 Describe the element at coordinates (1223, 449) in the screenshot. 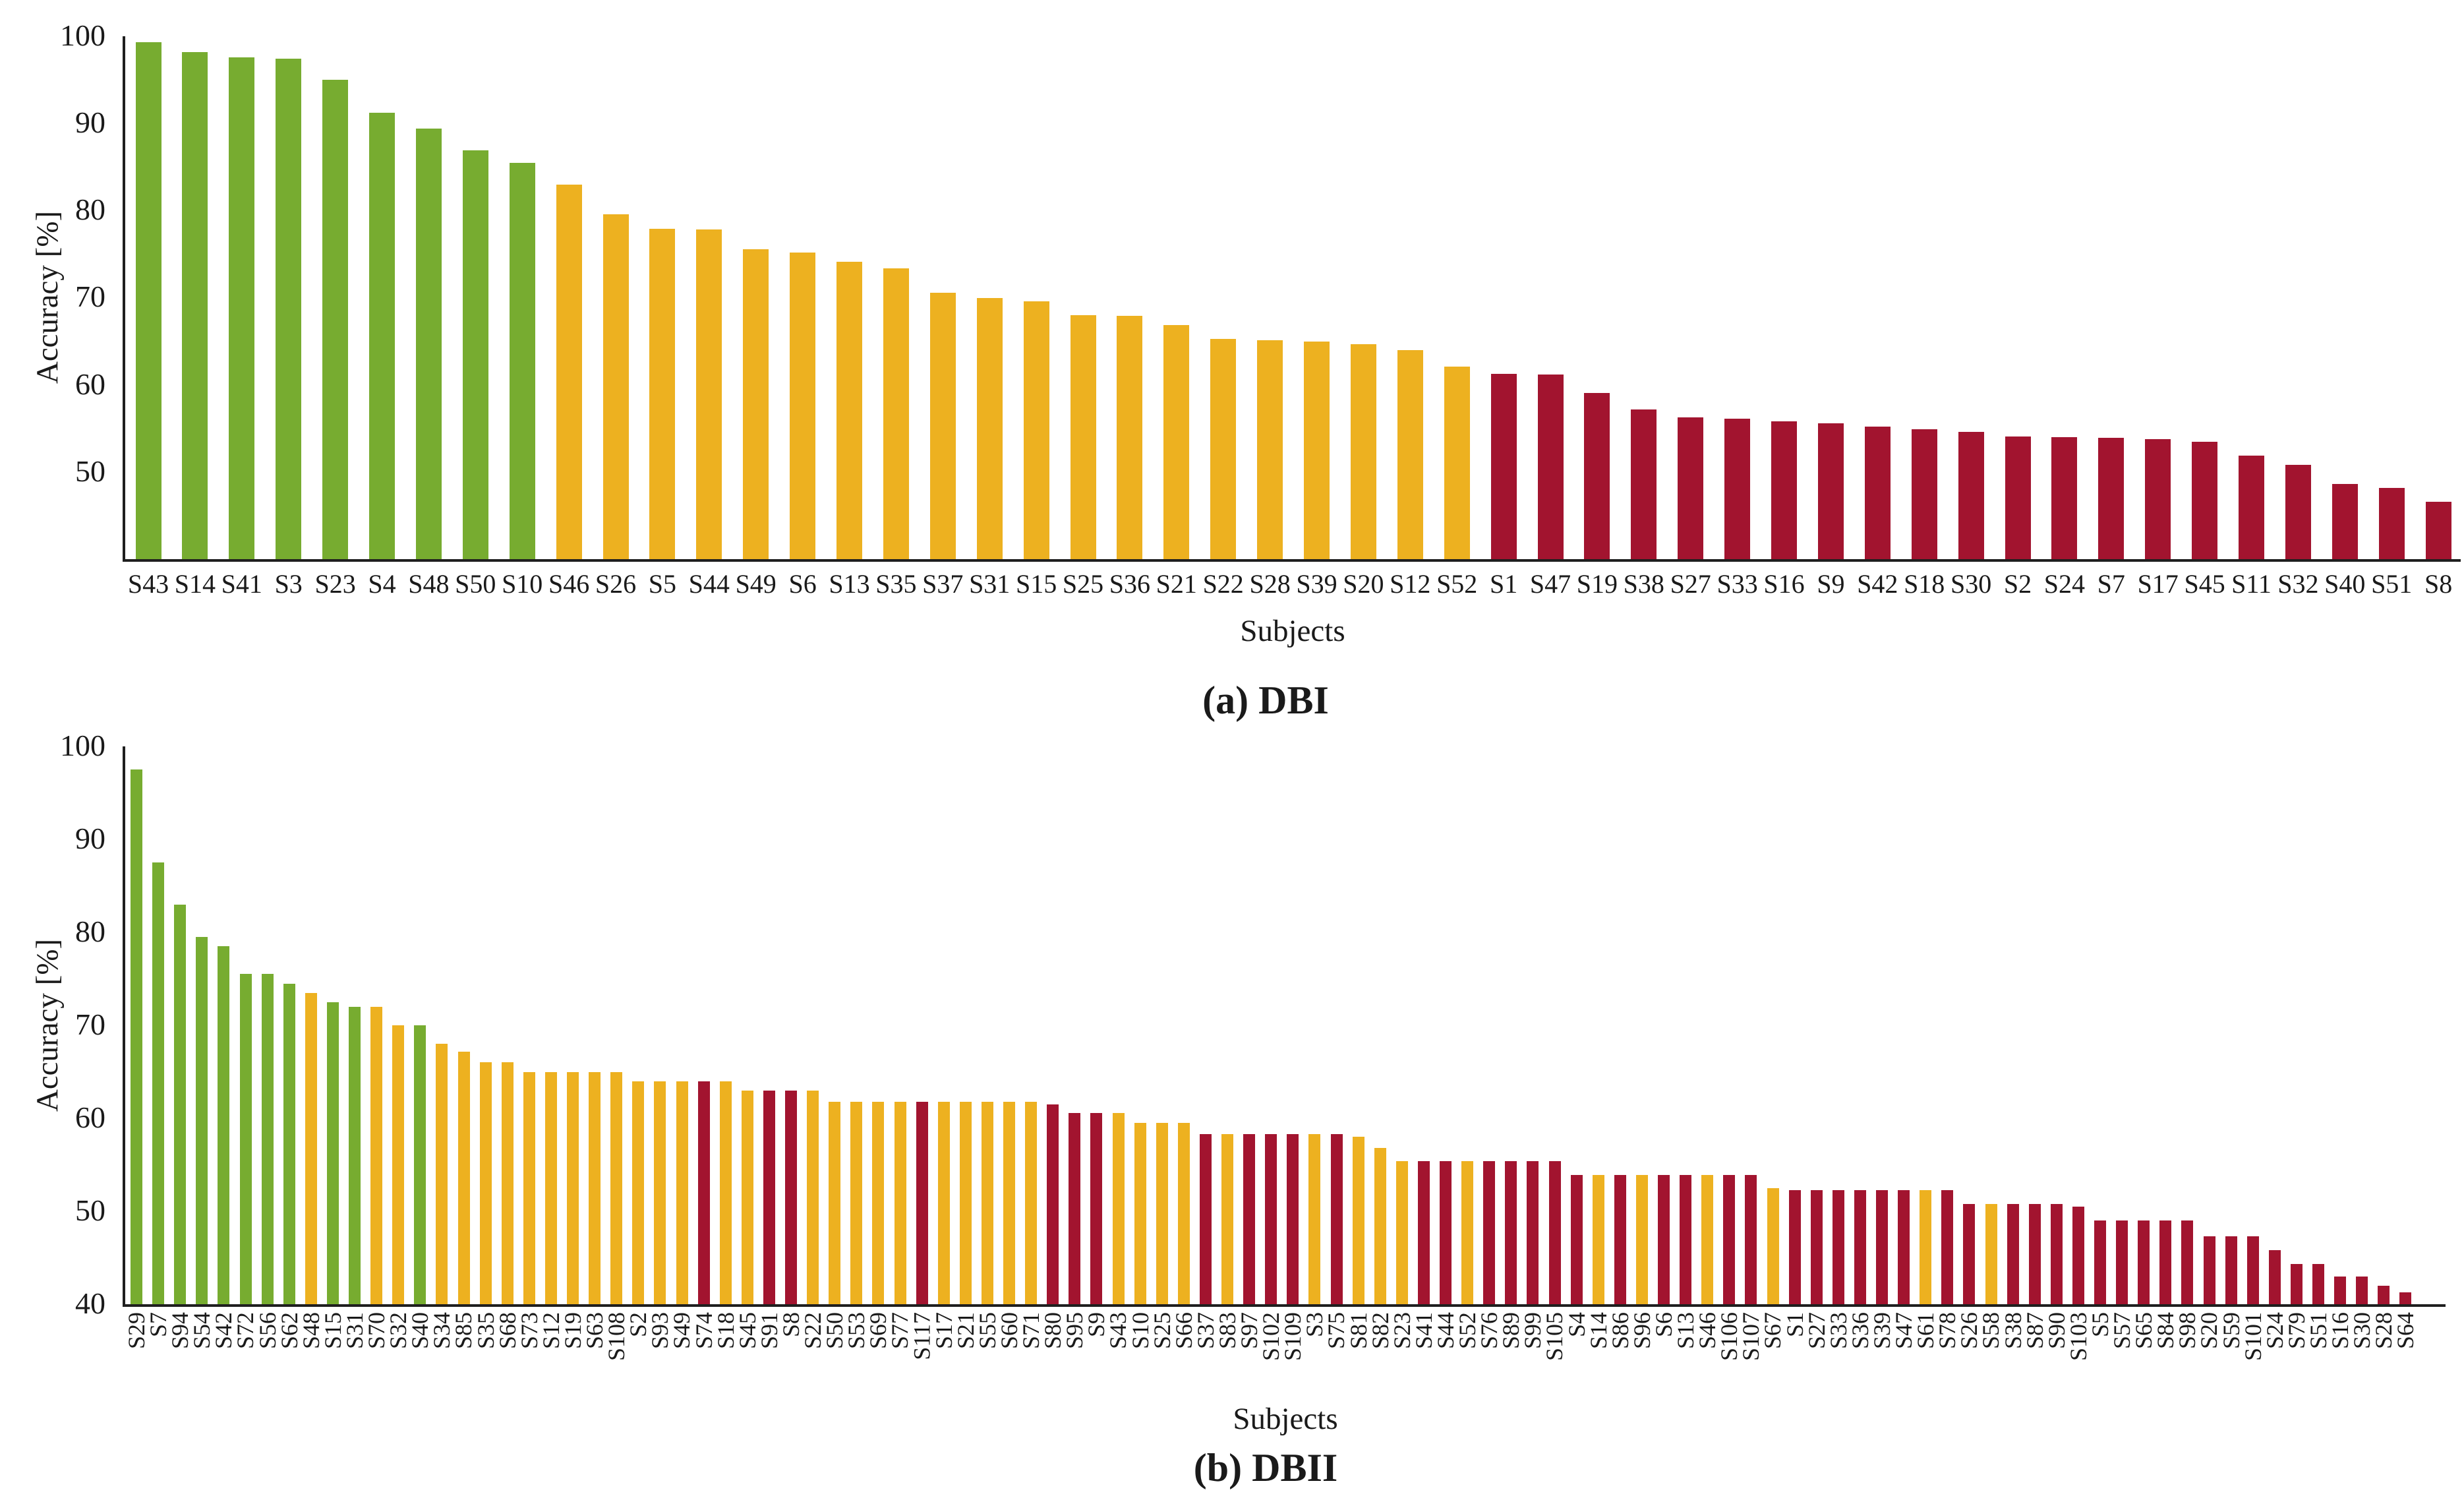

I see `bar-S22` at that location.